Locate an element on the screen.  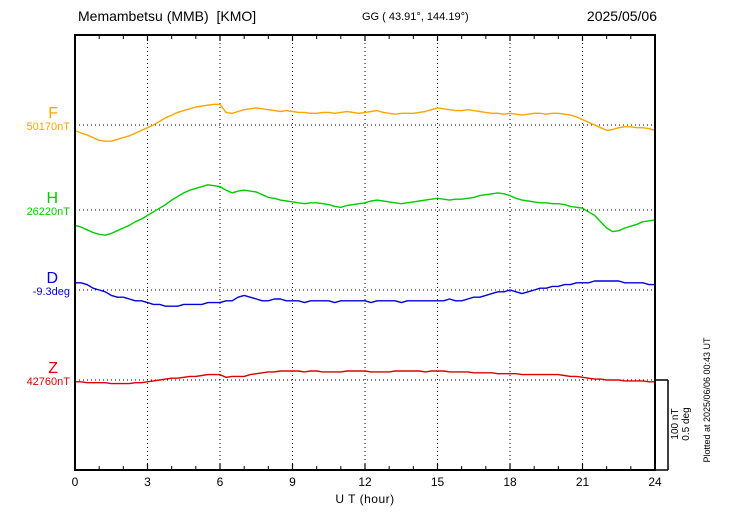
baseline-value-H: 26220nT is located at coordinates (48, 212).